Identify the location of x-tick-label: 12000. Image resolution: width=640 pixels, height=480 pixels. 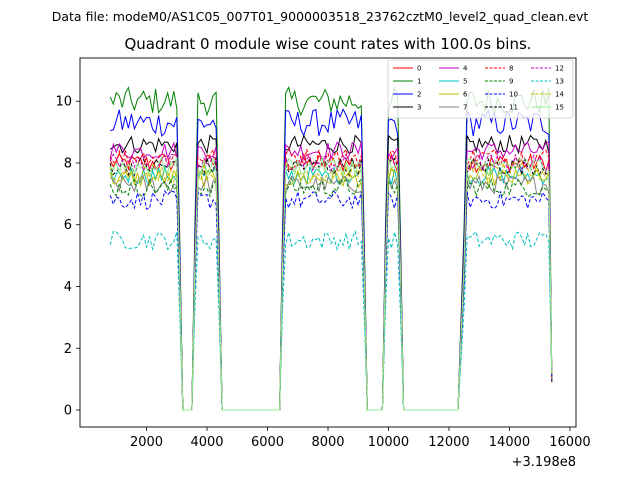
(448, 442).